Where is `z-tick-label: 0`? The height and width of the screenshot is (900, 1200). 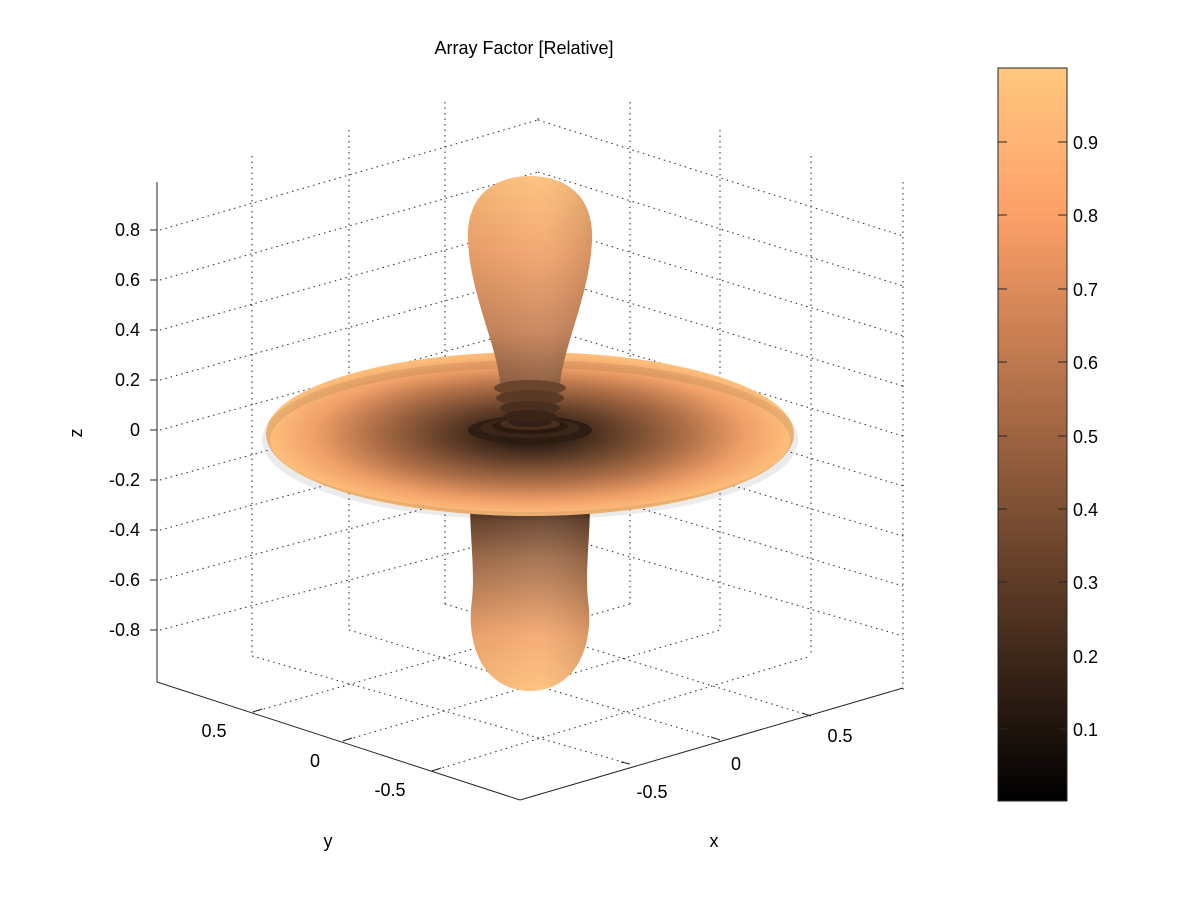
z-tick-label: 0 is located at coordinates (135, 430).